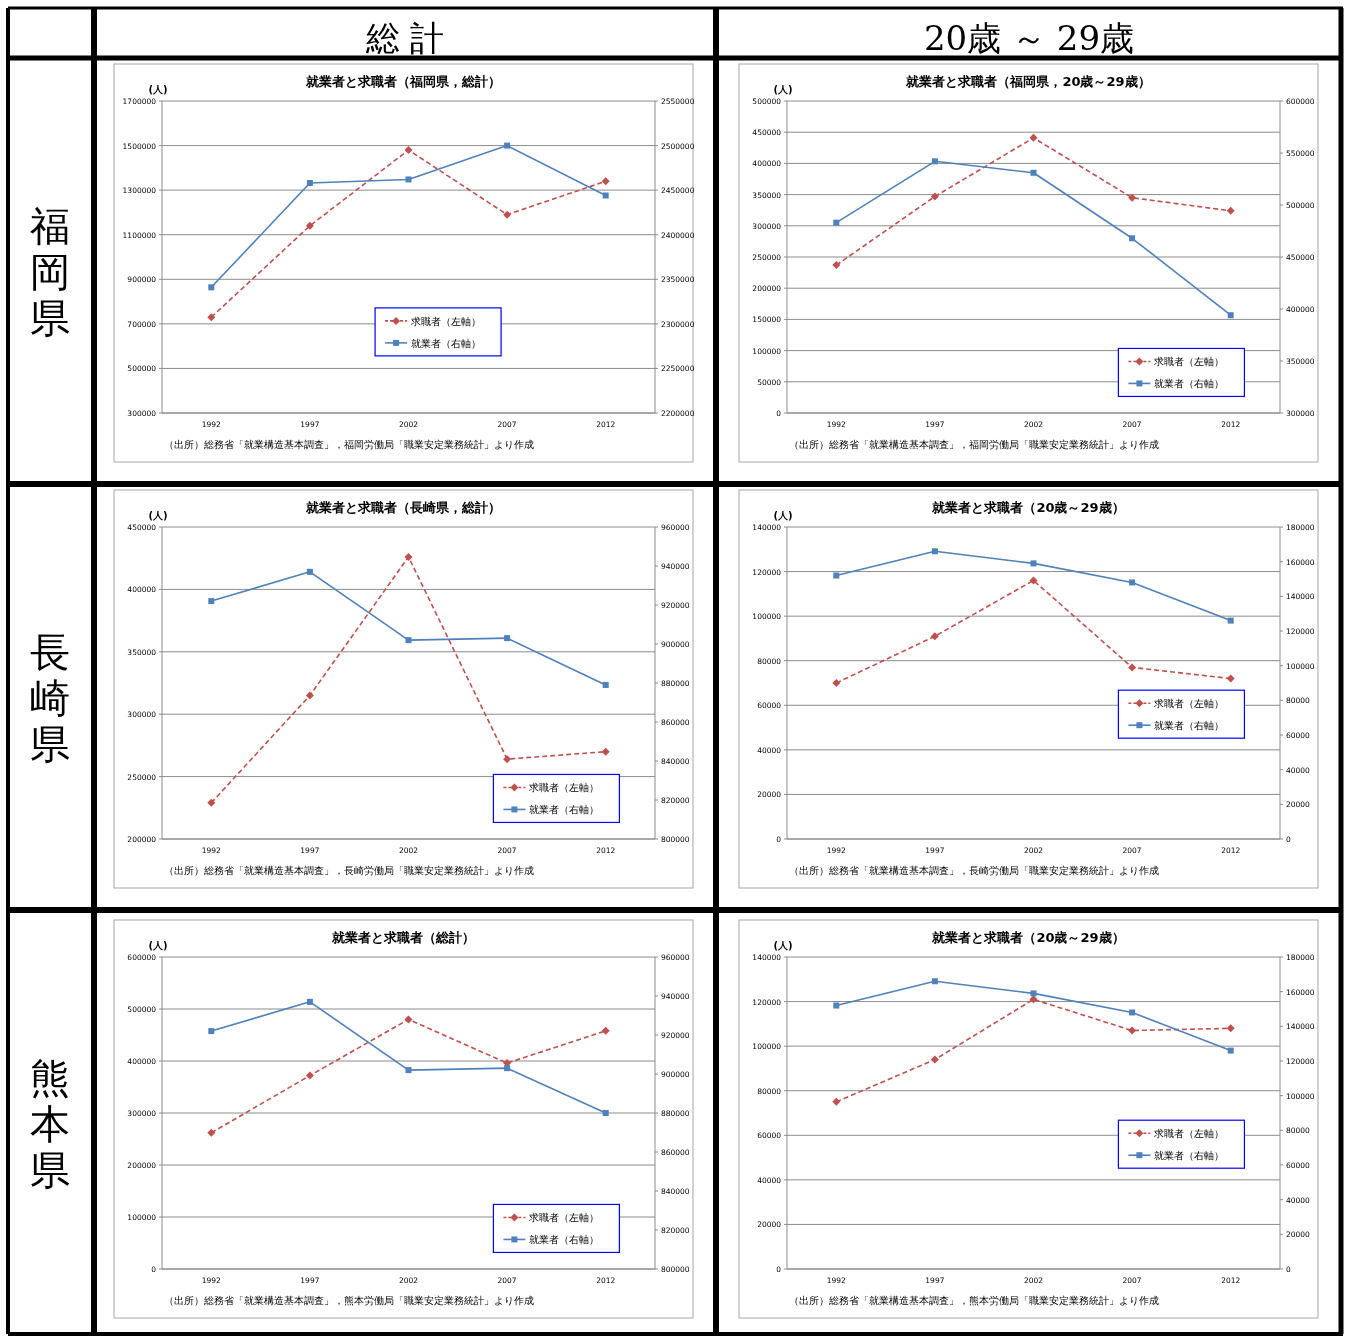  Describe the element at coordinates (403, 507) in the screenshot. I see `chart-title: 就業者と求職者（長崎県，総計）` at that location.